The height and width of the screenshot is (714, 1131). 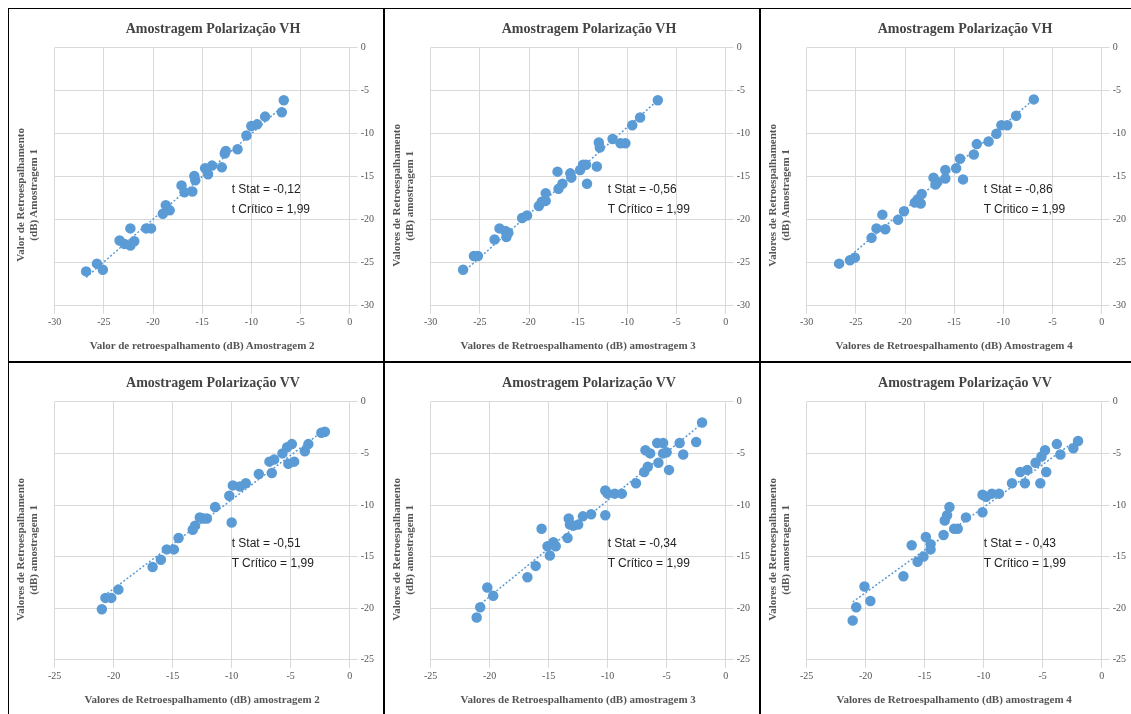 What do you see at coordinates (266, 189) in the screenshot?
I see `annotation: t Stat = -0,12` at bounding box center [266, 189].